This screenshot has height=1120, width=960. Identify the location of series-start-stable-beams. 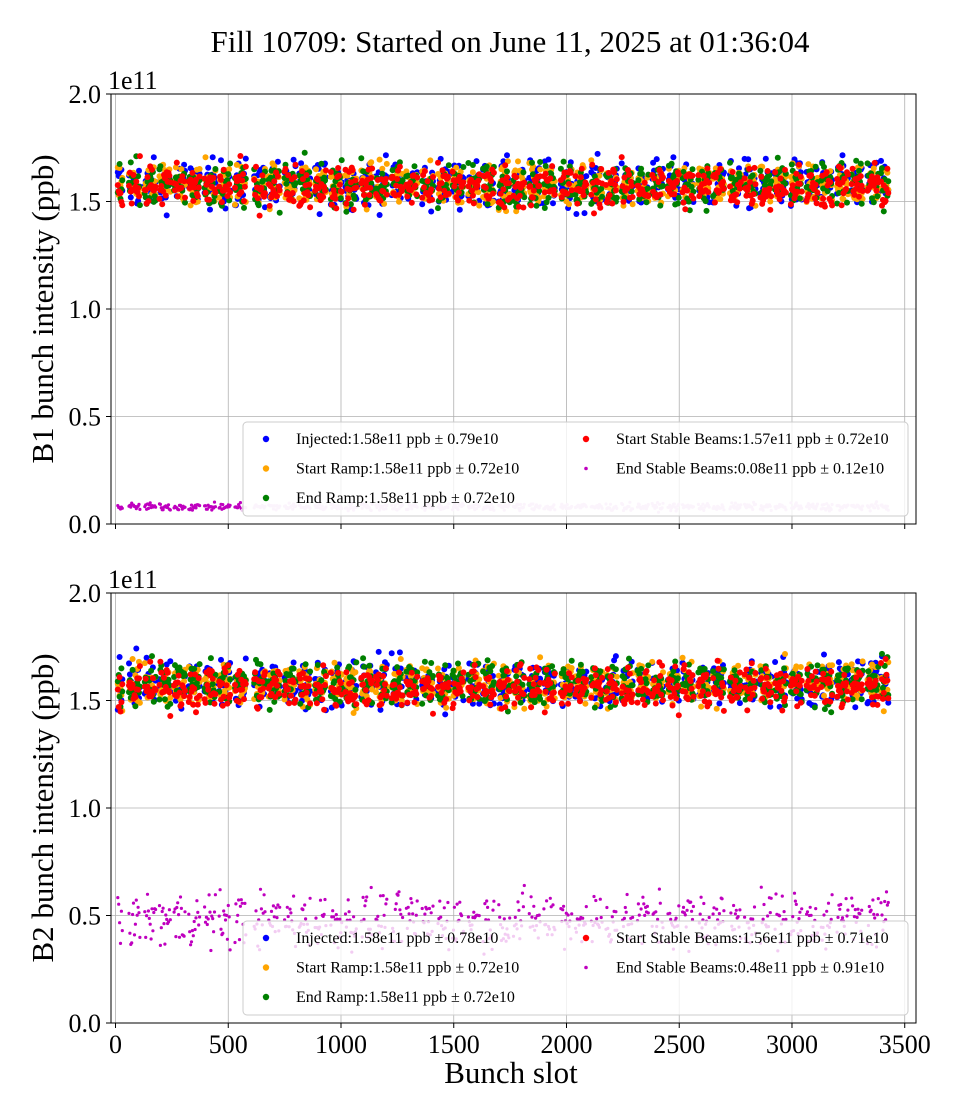
(503, 186).